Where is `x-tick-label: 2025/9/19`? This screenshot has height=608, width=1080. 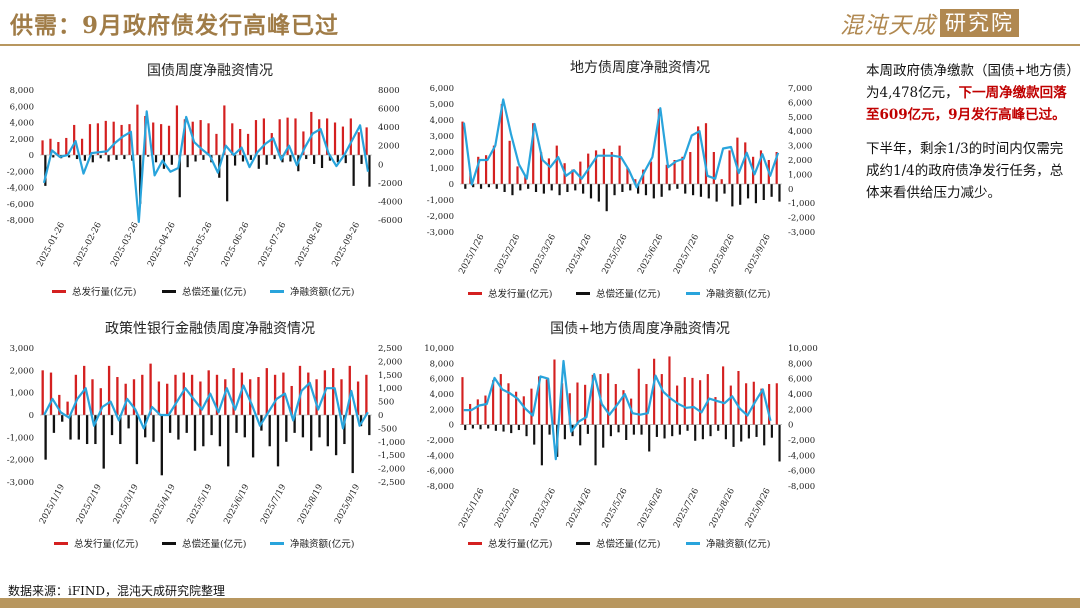
x-tick-label: 2025/9/19 is located at coordinates (347, 504).